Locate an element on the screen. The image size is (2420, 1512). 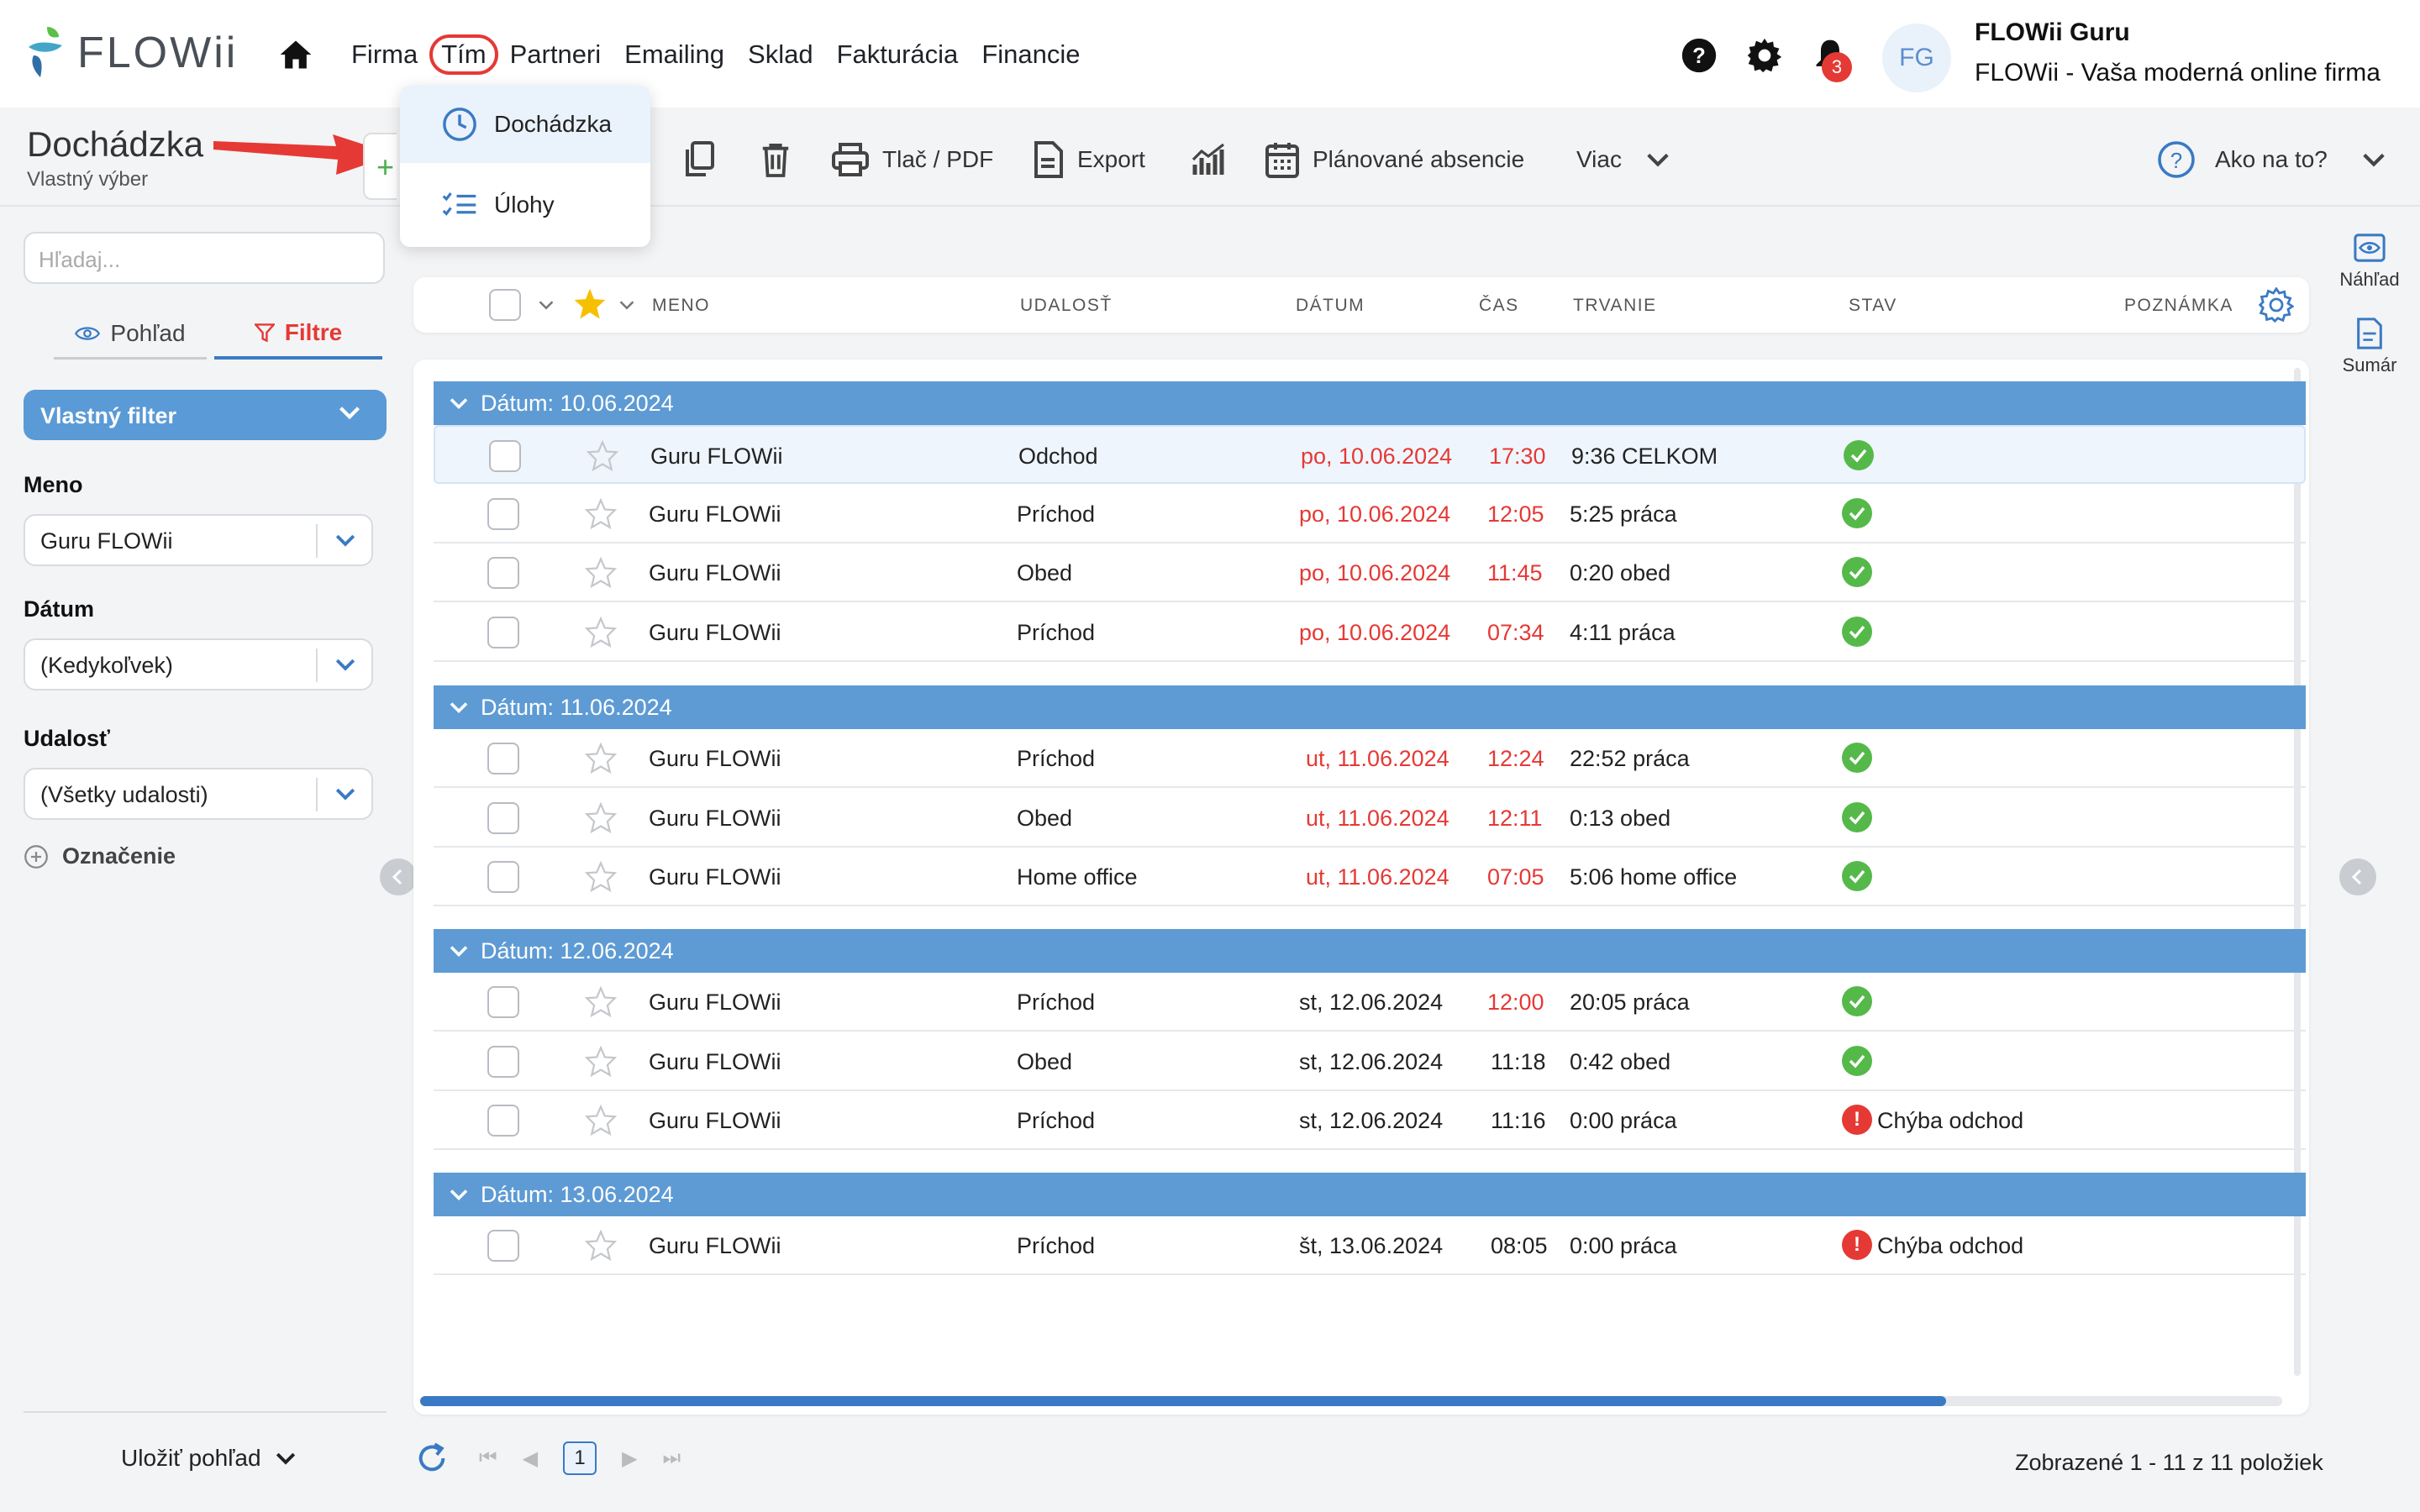
export-button: Export is located at coordinates (1088, 159).